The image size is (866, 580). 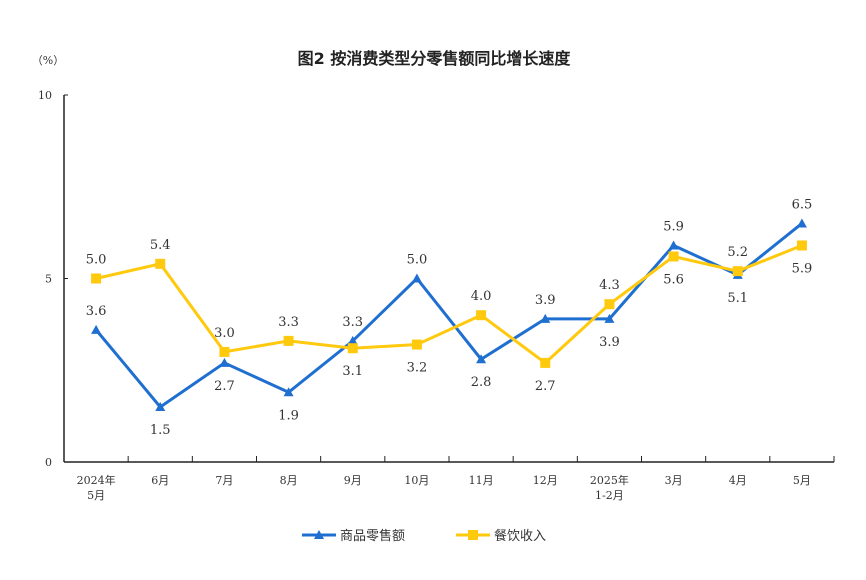 I want to click on data-label: 5.1, so click(x=737, y=298).